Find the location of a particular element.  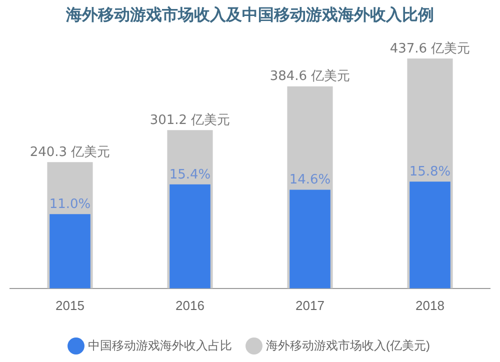

x-tick-label: 2018 is located at coordinates (430, 305).